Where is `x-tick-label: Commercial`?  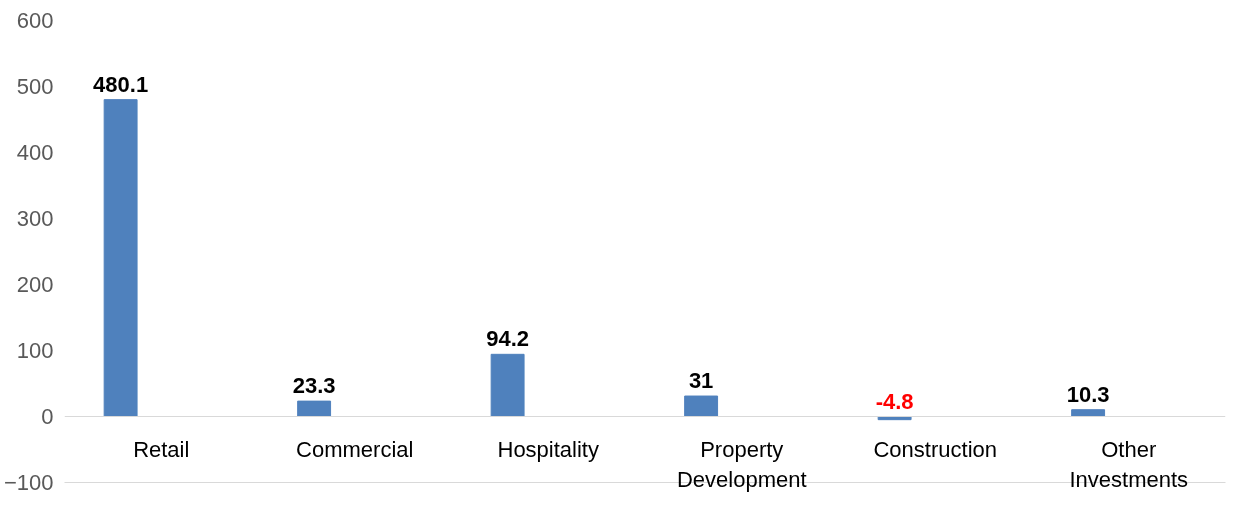 x-tick-label: Commercial is located at coordinates (355, 449).